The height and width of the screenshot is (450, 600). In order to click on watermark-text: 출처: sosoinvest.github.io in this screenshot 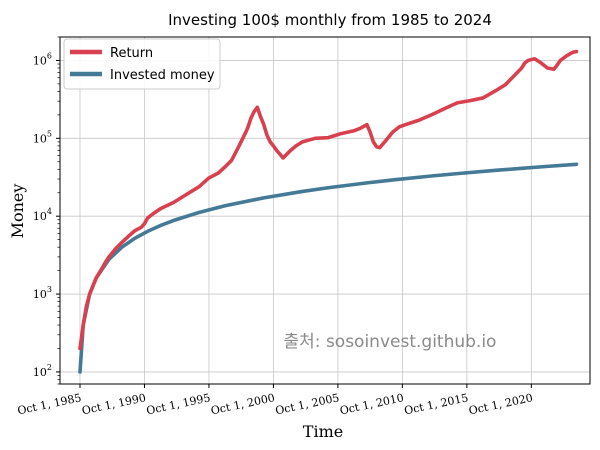, I will do `click(390, 342)`.